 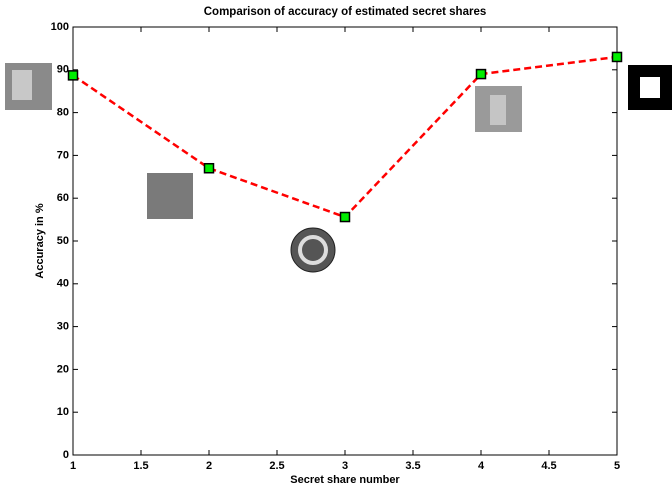 I want to click on x-tick-label: 2, so click(x=209, y=466).